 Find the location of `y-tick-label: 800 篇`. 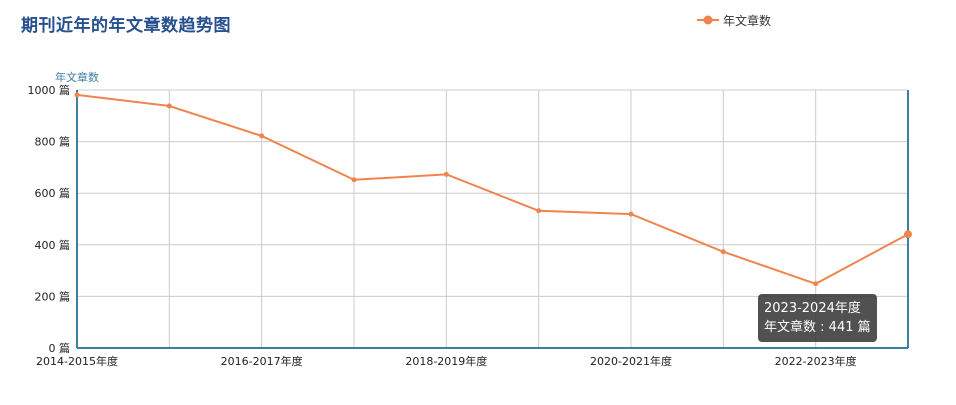

y-tick-label: 800 篇 is located at coordinates (53, 142).